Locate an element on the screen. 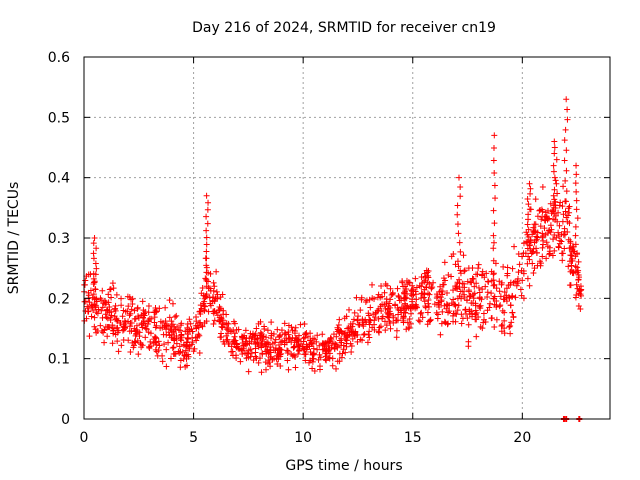  y-tick-label: 0.6 is located at coordinates (59, 58).